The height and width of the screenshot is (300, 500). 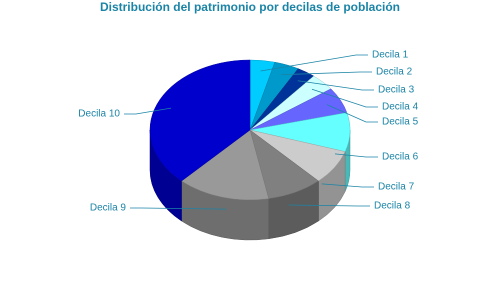 I want to click on slice-label: Decila 8, so click(x=392, y=206).